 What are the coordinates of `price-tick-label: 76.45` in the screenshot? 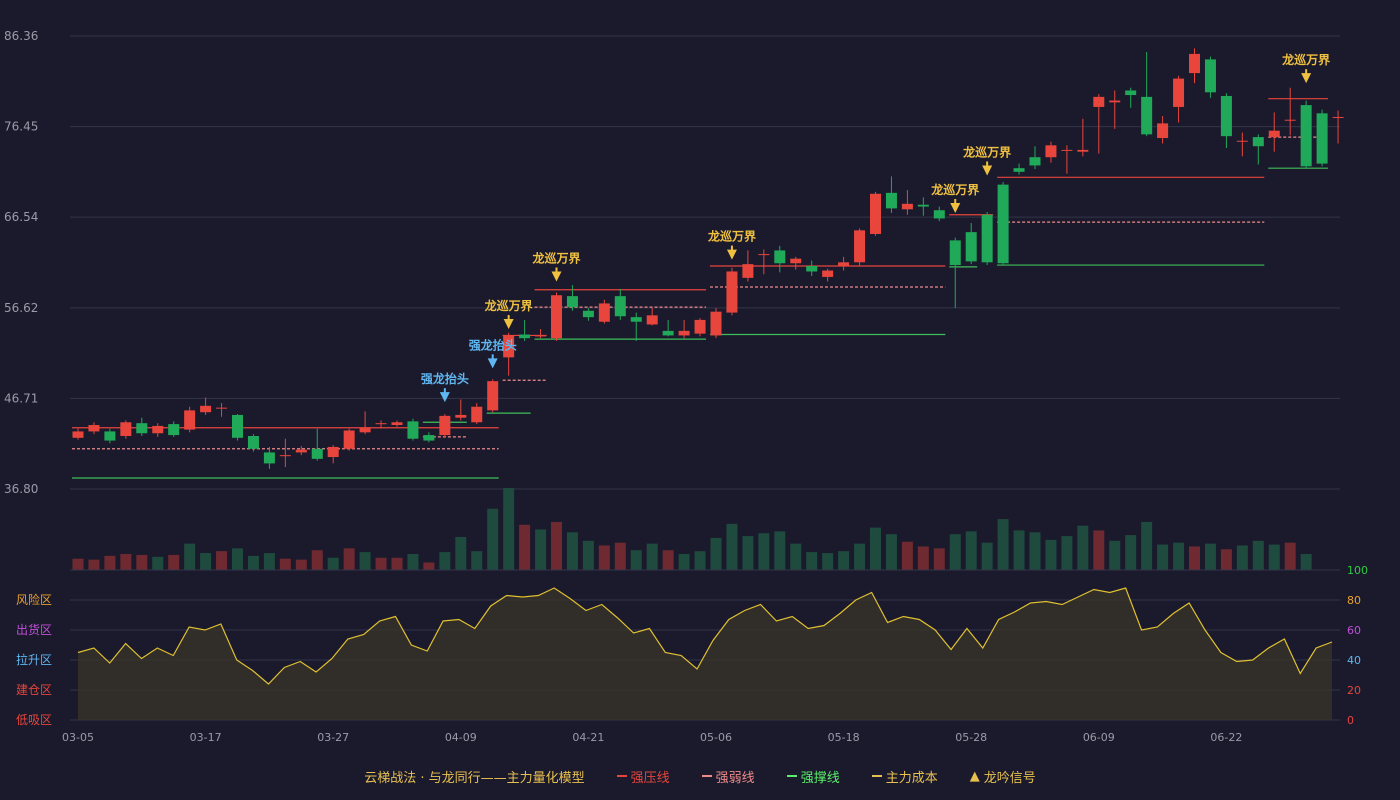 It's located at (21, 127).